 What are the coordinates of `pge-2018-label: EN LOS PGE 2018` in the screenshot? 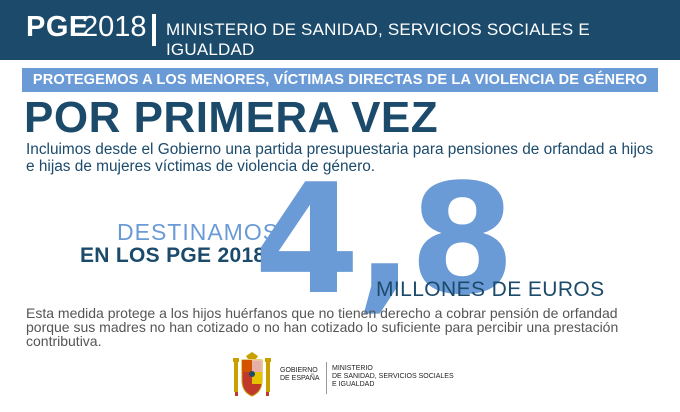 It's located at (173, 255).